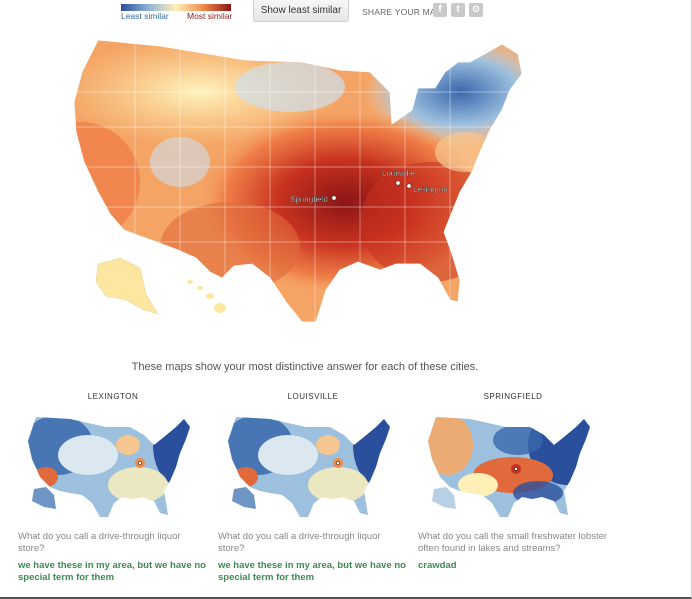 The width and height of the screenshot is (692, 599). I want to click on city-marker-louisville: Louisville, so click(399, 177).